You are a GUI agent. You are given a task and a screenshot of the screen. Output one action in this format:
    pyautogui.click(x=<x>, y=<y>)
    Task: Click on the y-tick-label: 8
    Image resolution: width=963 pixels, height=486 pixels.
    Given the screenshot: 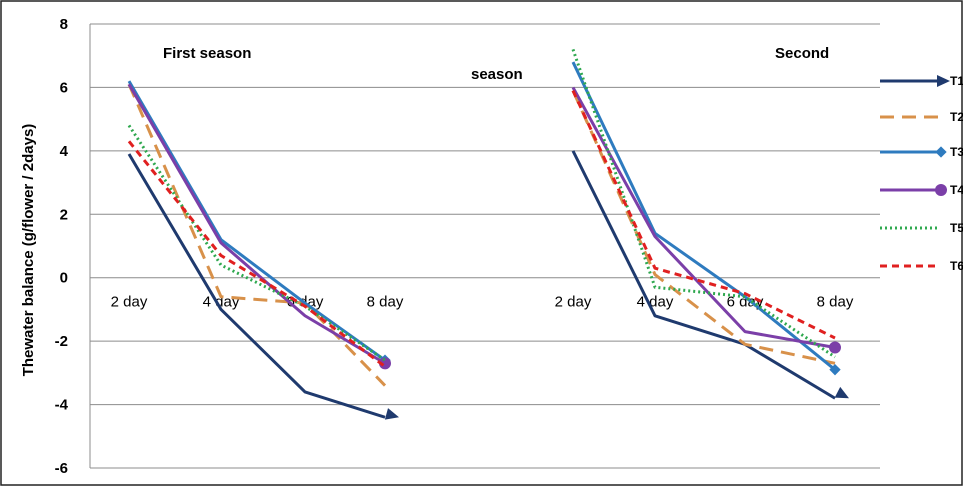 What is the action you would take?
    pyautogui.click(x=64, y=24)
    